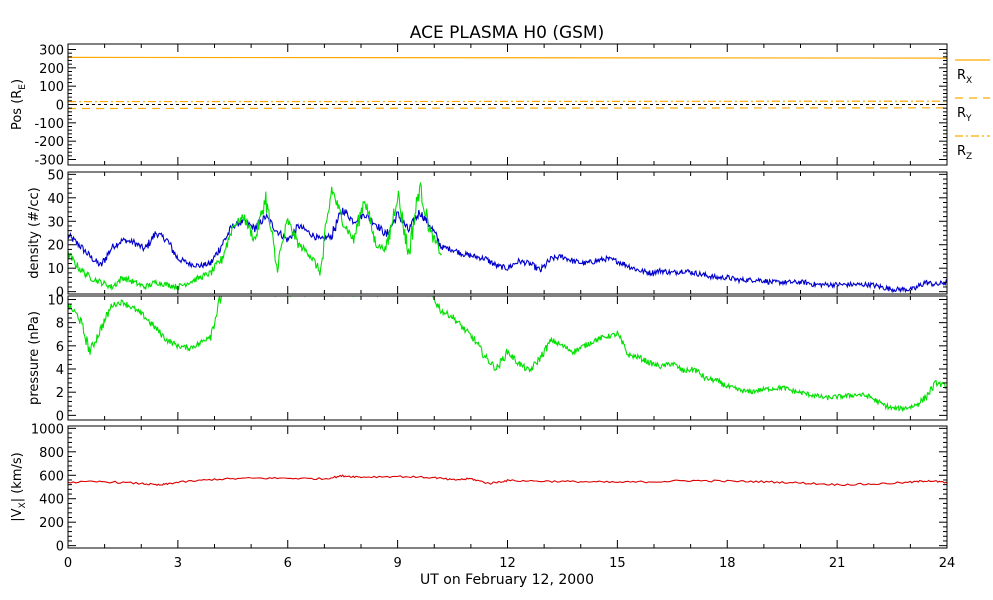 The height and width of the screenshot is (600, 993). I want to click on x-axis-label: UT on February 12, 2000, so click(507, 580).